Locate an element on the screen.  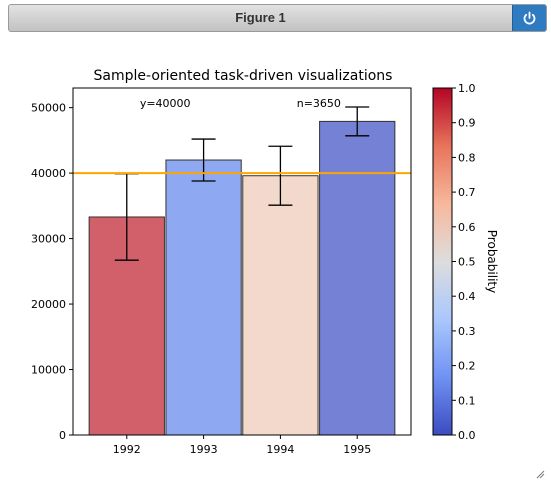
y-tick-label: 20000 is located at coordinates (48, 304).